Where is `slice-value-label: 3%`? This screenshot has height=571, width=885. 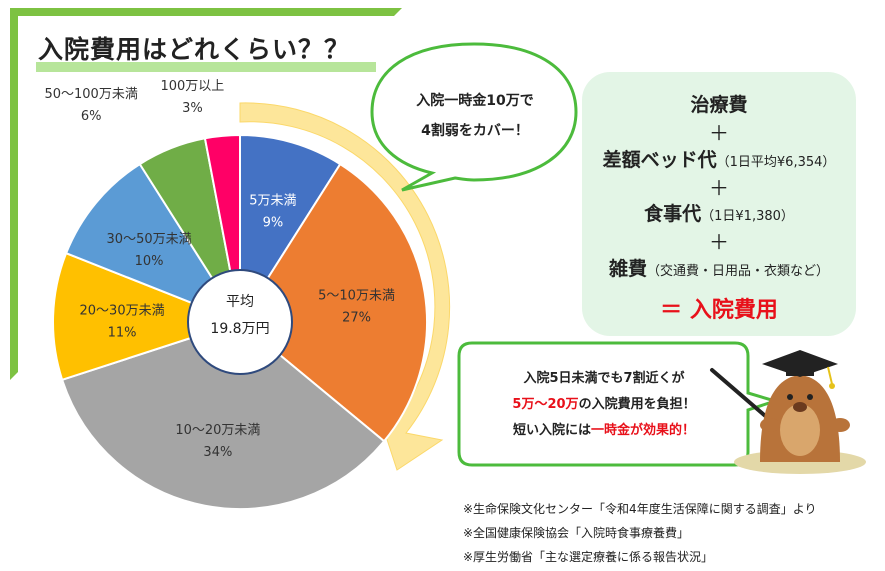
slice-value-label: 3% is located at coordinates (192, 108).